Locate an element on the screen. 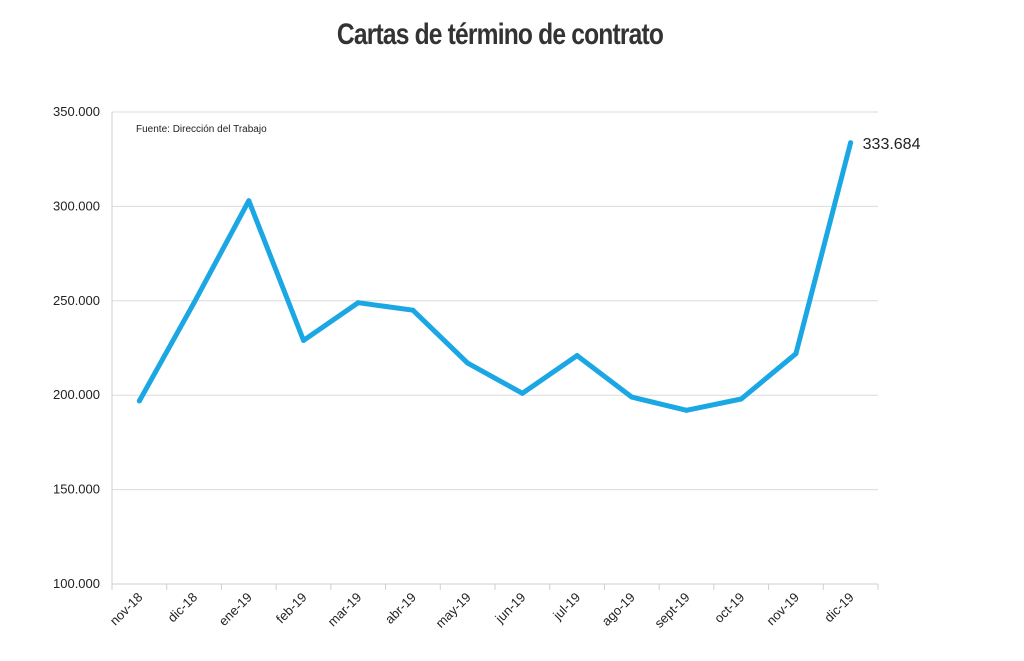 This screenshot has width=1024, height=661. x-tick-label: feb-19 is located at coordinates (291, 608).